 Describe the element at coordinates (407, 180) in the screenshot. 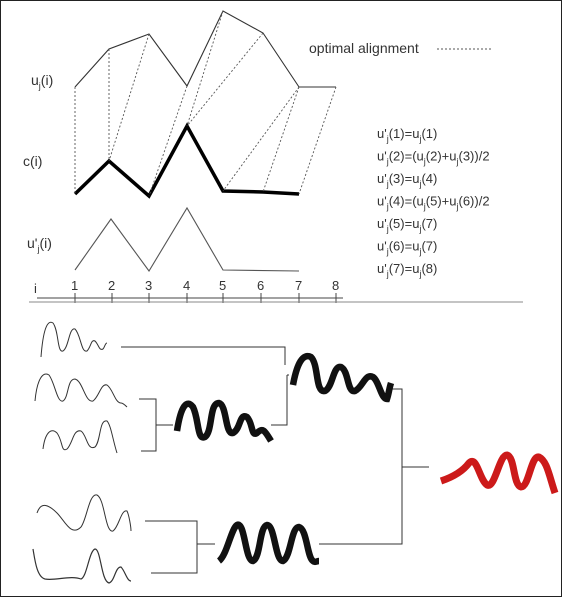

I see `equation-line: u'j(3)=uj(4)` at that location.